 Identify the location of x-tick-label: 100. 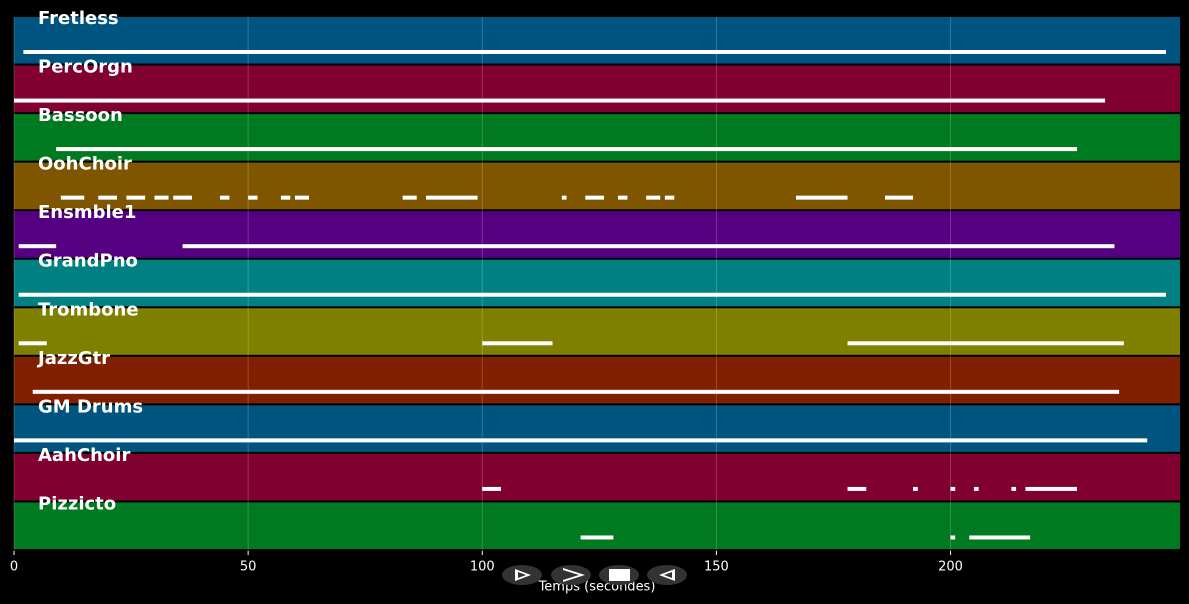
(482, 567).